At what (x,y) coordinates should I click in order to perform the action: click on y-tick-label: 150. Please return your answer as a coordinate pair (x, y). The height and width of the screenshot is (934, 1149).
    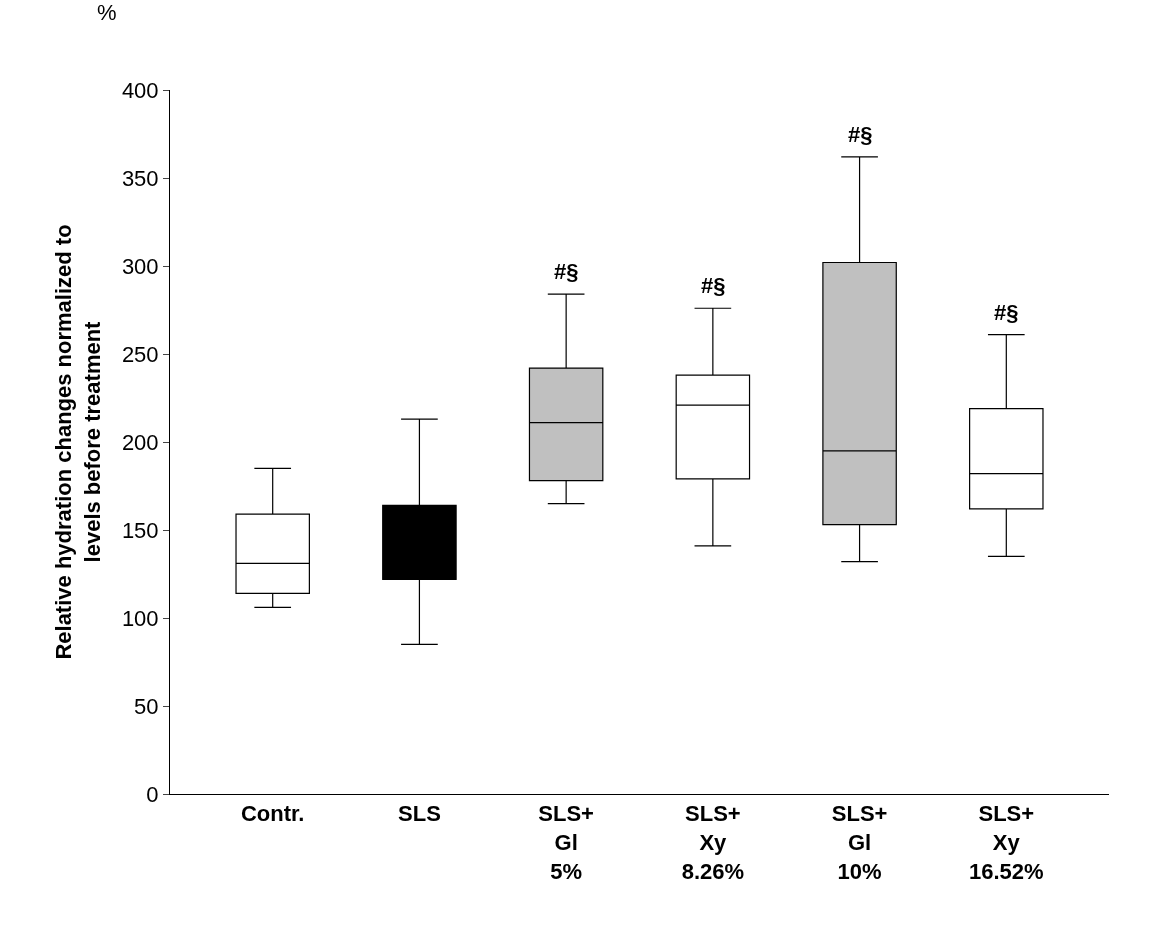
    Looking at the image, I should click on (140, 530).